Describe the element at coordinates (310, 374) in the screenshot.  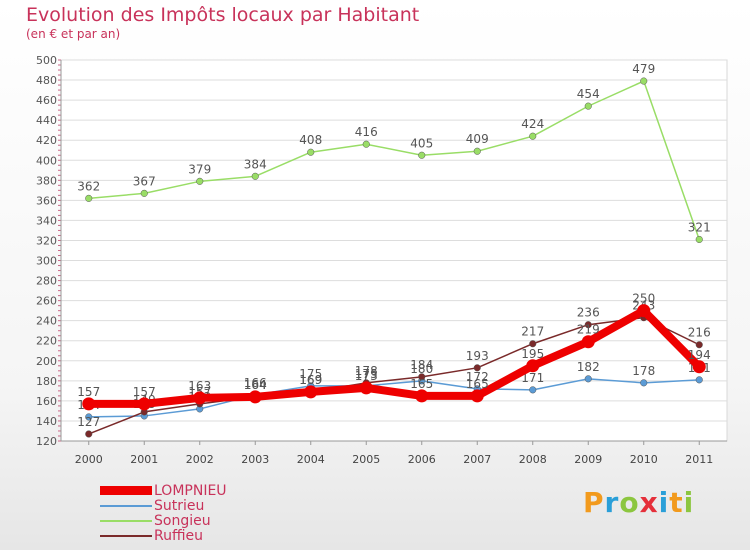
I see `data-label: 175` at that location.